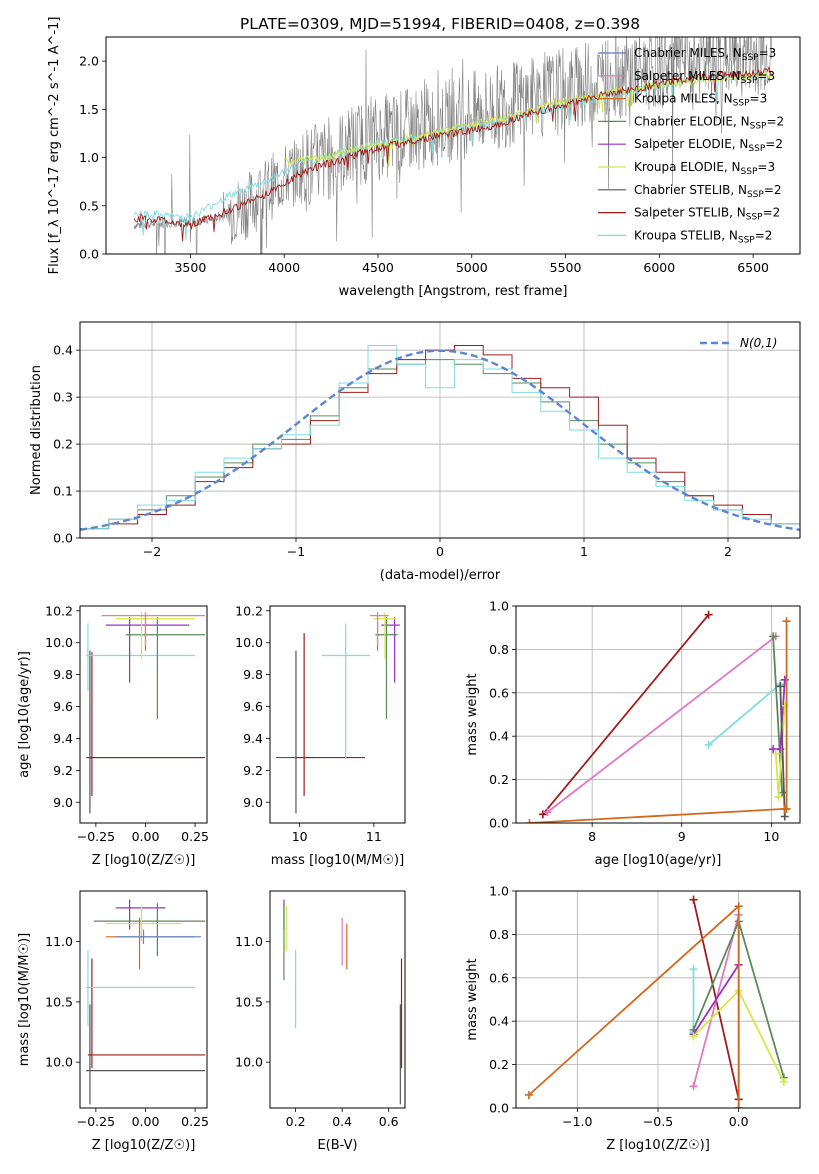 This screenshot has height=1174, width=819. What do you see at coordinates (728, 551) in the screenshot?
I see `x-tick-label: 2` at bounding box center [728, 551].